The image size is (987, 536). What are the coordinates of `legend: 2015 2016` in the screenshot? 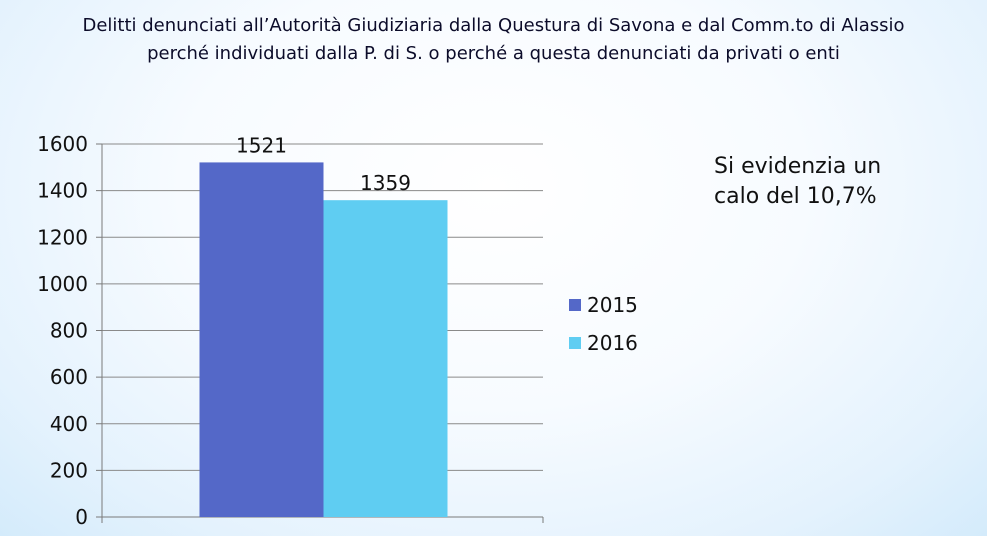 It's located at (603, 324).